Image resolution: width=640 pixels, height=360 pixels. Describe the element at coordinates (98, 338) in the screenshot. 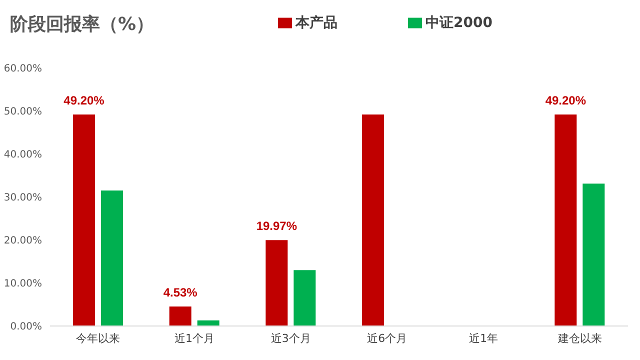

I see `x-tick-label: 今年以来` at that location.